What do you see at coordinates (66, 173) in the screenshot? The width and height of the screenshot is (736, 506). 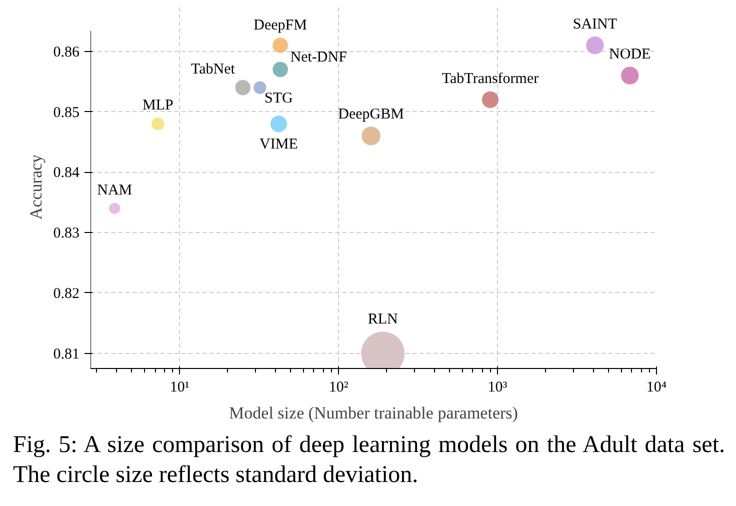 I see `y-tick-label: 0.84` at bounding box center [66, 173].